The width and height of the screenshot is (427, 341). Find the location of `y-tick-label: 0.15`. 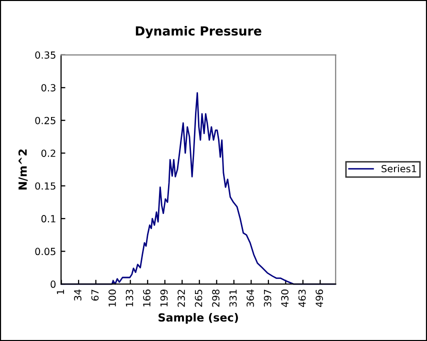

y-tick-label: 0.15 is located at coordinates (45, 186).